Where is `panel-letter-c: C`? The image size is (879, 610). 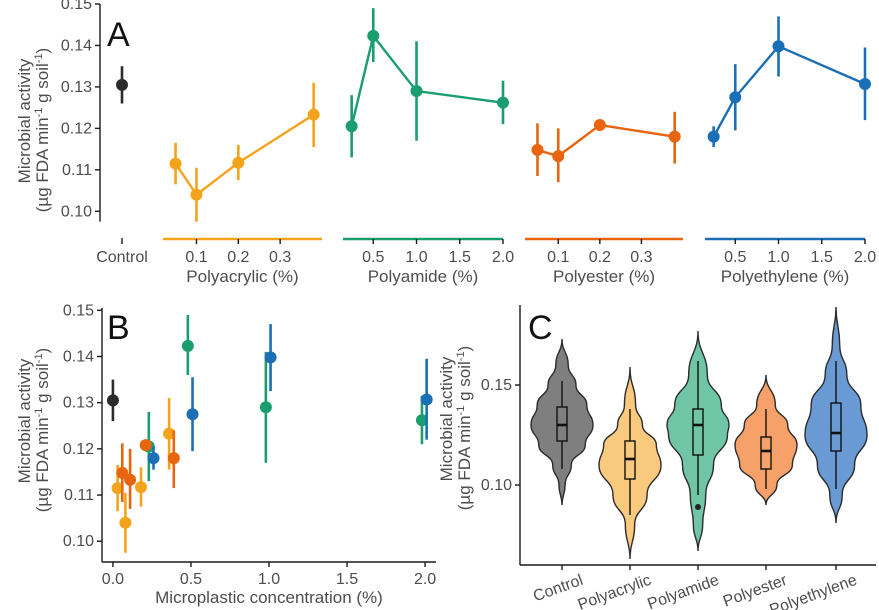
panel-letter-c: C is located at coordinates (540, 328).